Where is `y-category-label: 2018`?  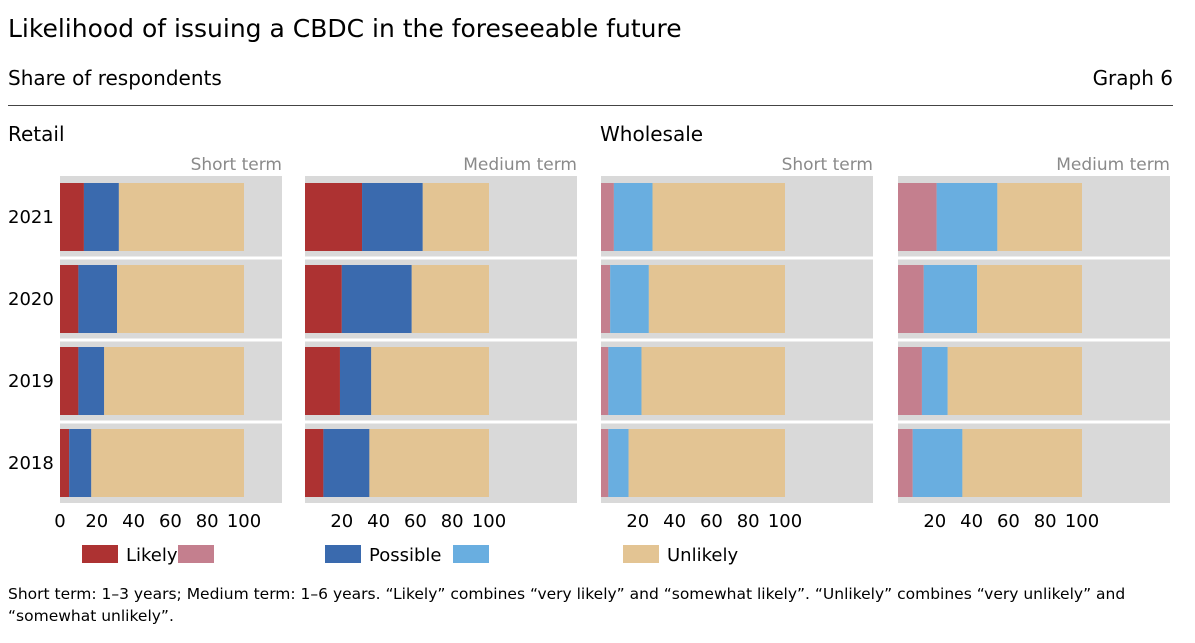
y-category-label: 2018 is located at coordinates (31, 463).